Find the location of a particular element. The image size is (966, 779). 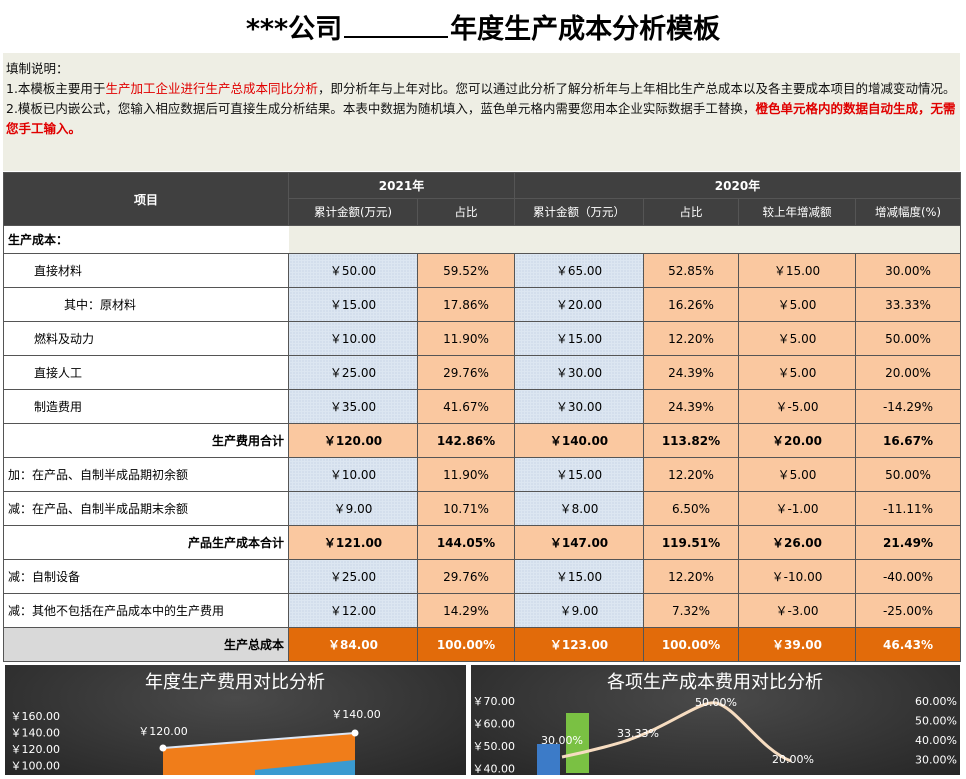

notes-label: 填制说明： is located at coordinates (37, 68).